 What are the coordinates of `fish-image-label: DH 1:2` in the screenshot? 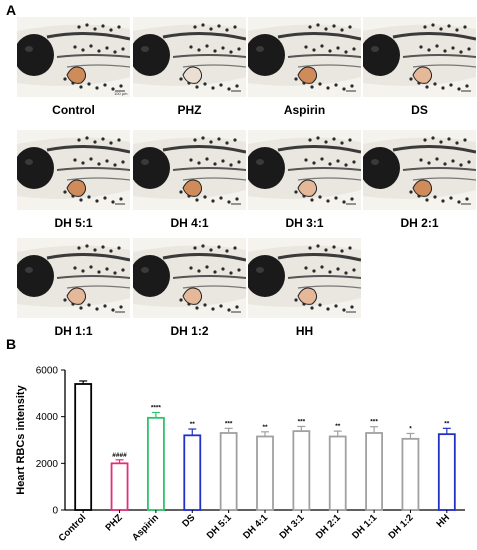 It's located at (189, 331).